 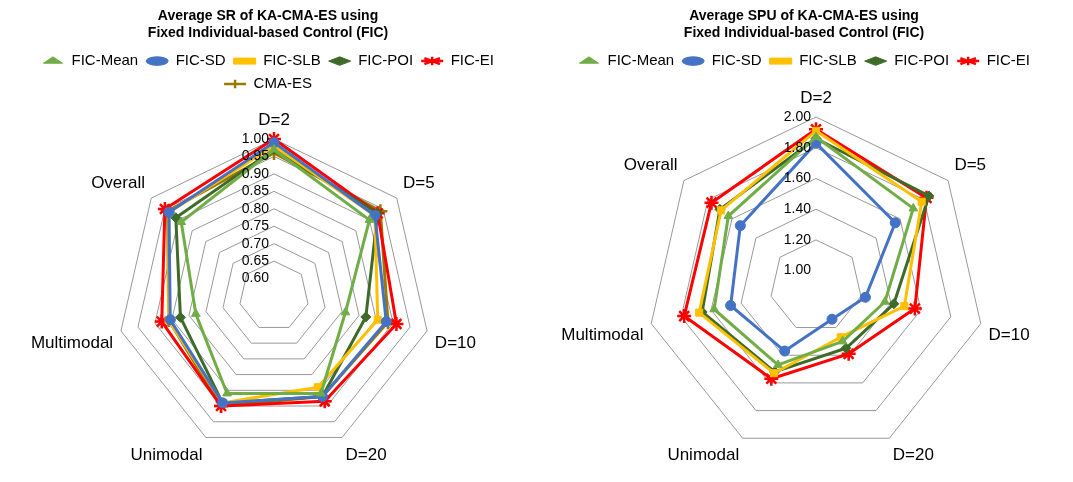 What do you see at coordinates (797, 115) in the screenshot?
I see `y-tick-label: 2.00` at bounding box center [797, 115].